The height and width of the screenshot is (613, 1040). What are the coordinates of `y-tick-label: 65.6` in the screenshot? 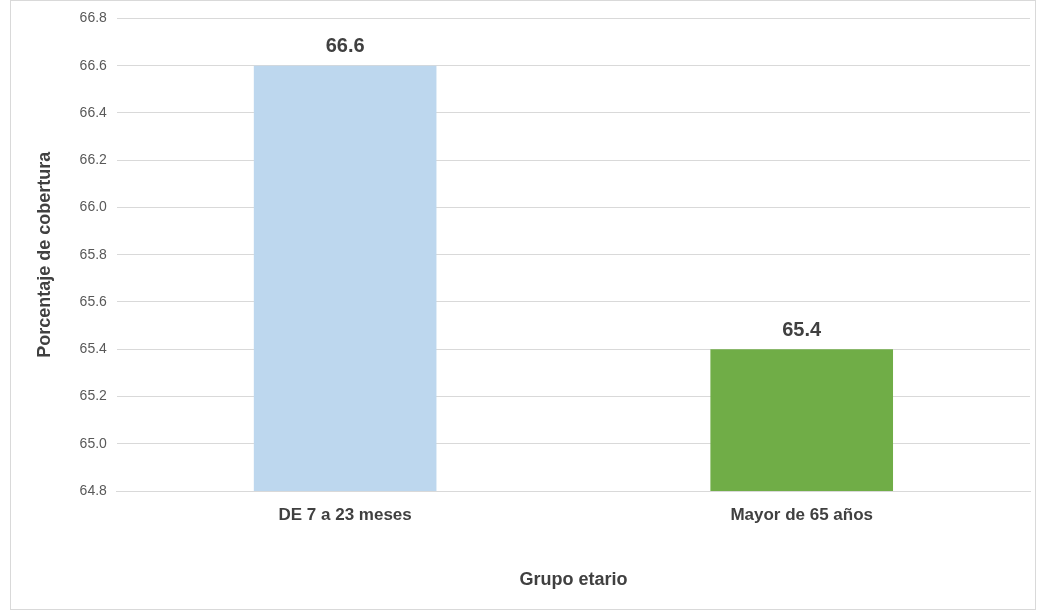 It's located at (93, 300).